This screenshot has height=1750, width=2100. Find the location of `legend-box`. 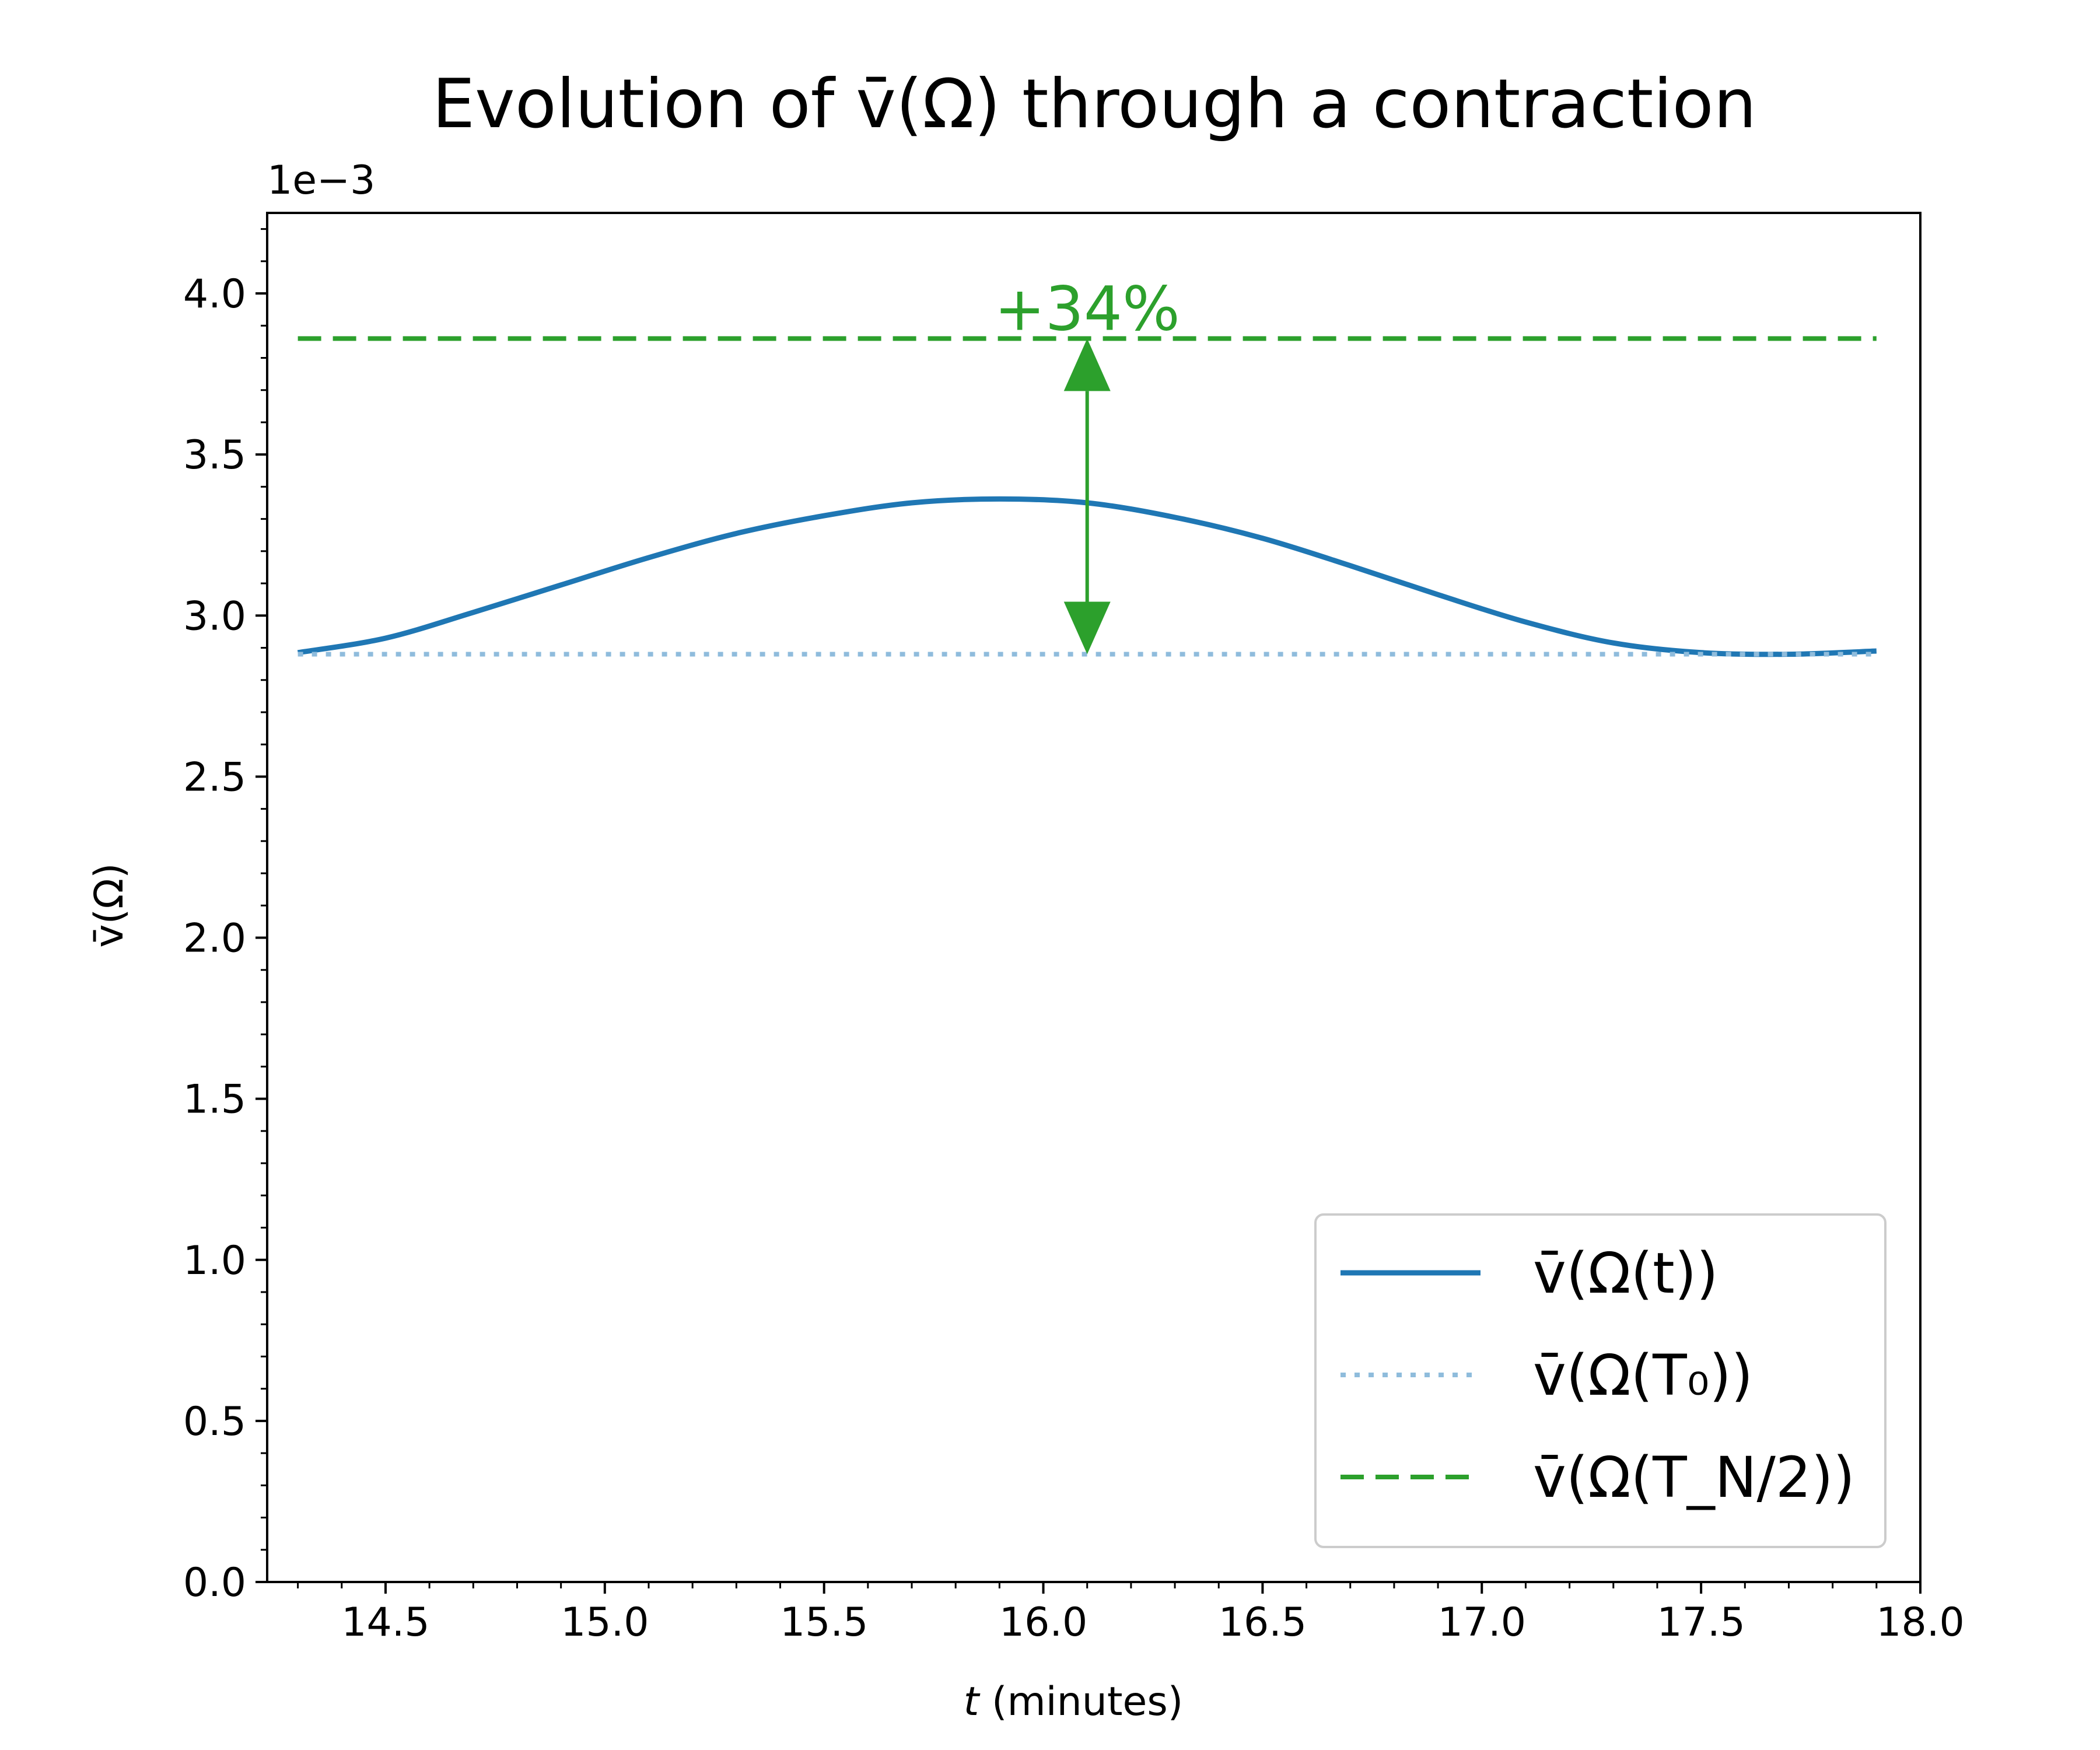

legend-box is located at coordinates (1601, 1380).